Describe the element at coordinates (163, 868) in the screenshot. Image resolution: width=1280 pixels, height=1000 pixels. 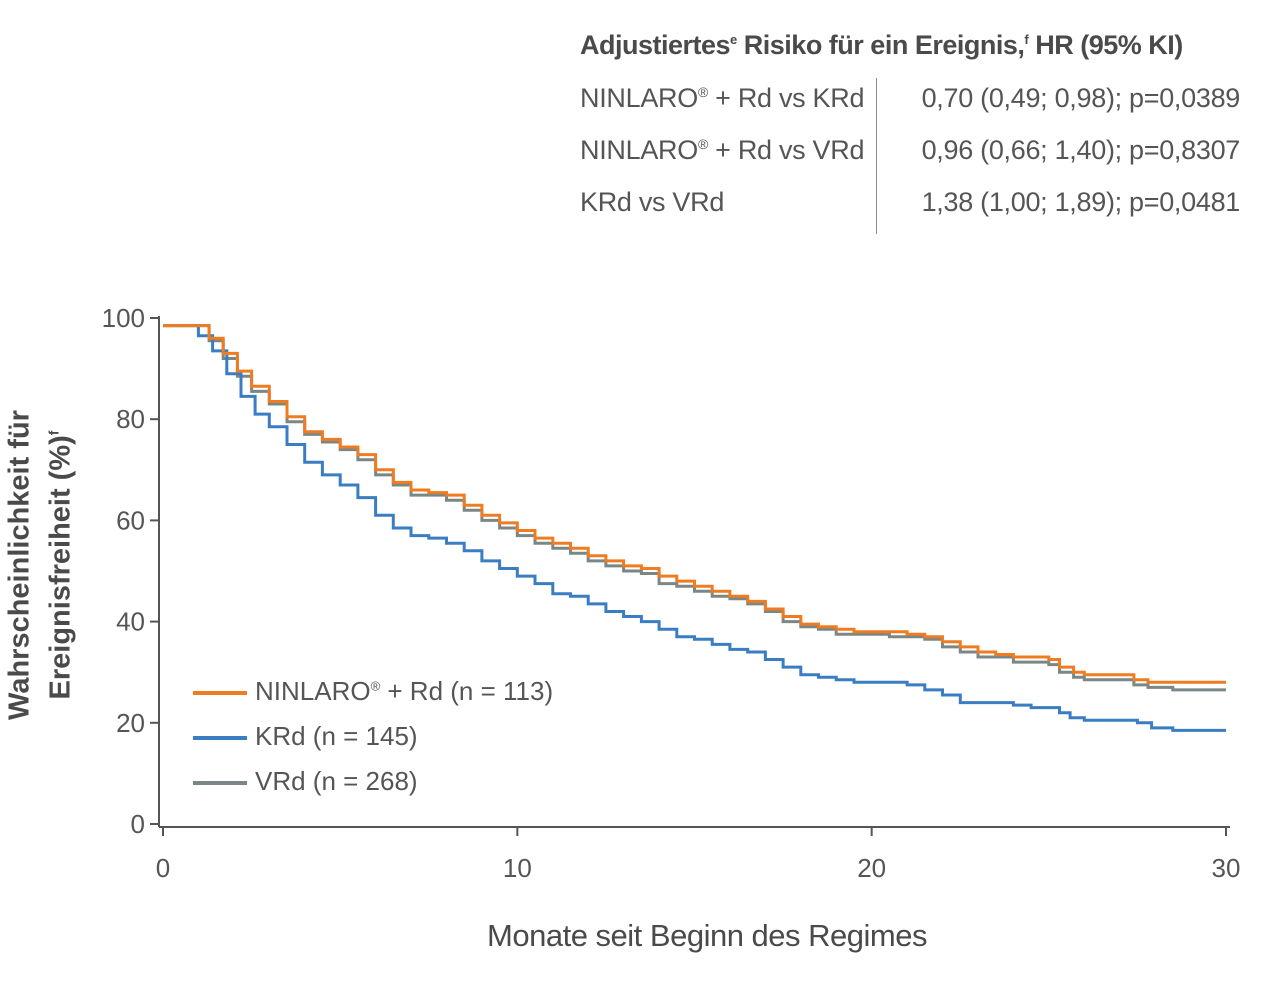
I see `x-tick-label: 0` at that location.